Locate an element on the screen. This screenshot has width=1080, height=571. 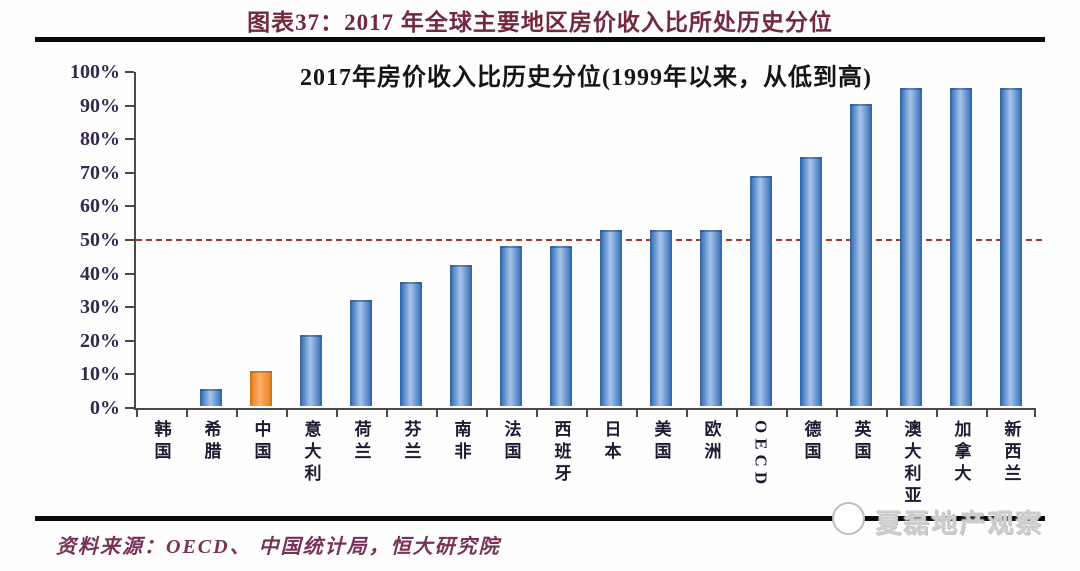
x-axis-label-英国: 英国 is located at coordinates (861, 442).